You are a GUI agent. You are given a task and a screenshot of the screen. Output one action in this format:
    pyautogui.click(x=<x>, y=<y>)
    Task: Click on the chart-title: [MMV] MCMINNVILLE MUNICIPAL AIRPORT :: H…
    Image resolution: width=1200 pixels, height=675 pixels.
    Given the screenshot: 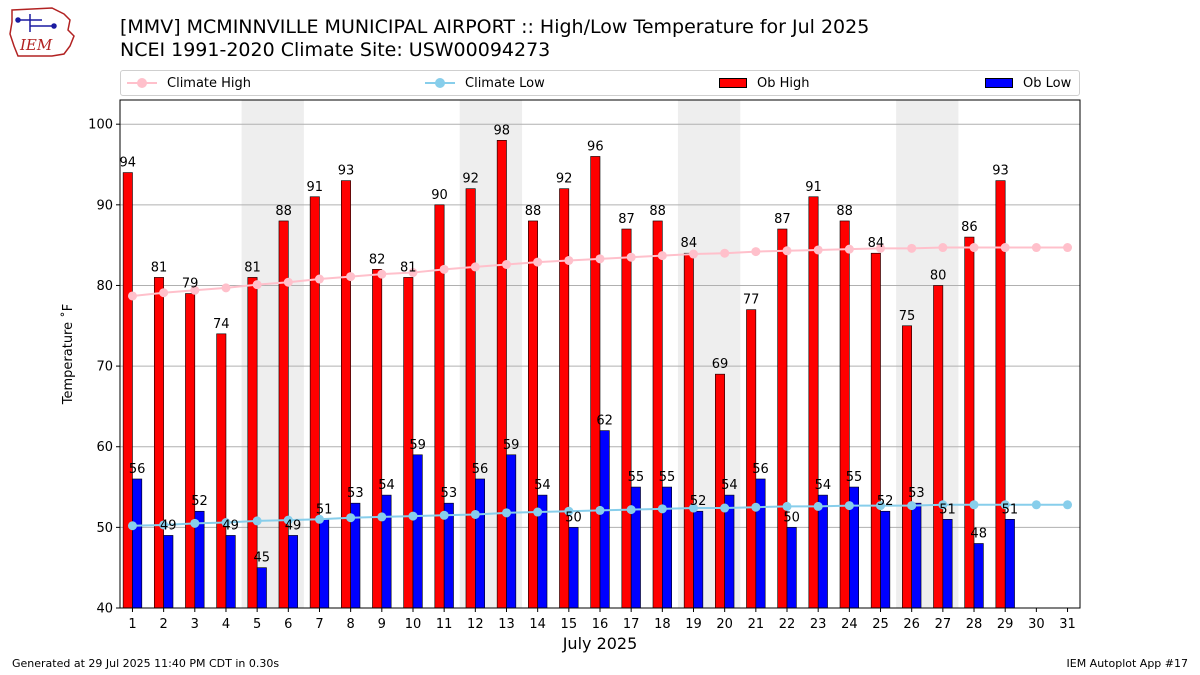 What is the action you would take?
    pyautogui.click(x=495, y=27)
    